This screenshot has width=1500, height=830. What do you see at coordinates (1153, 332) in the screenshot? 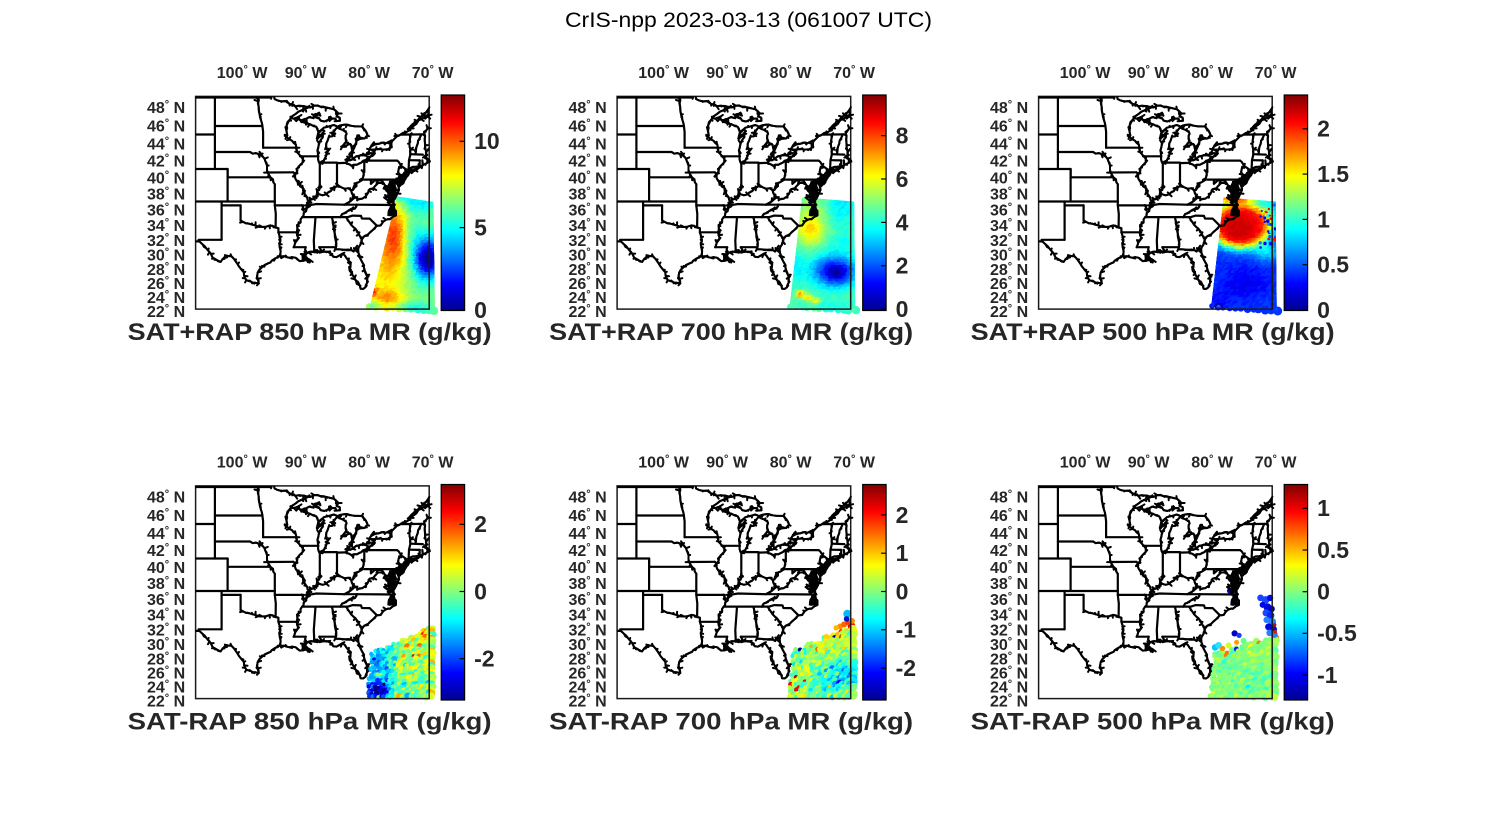
I see `svg-text: SAT+RAP 500 hPa MR (g/kg)` at bounding box center [1153, 332].